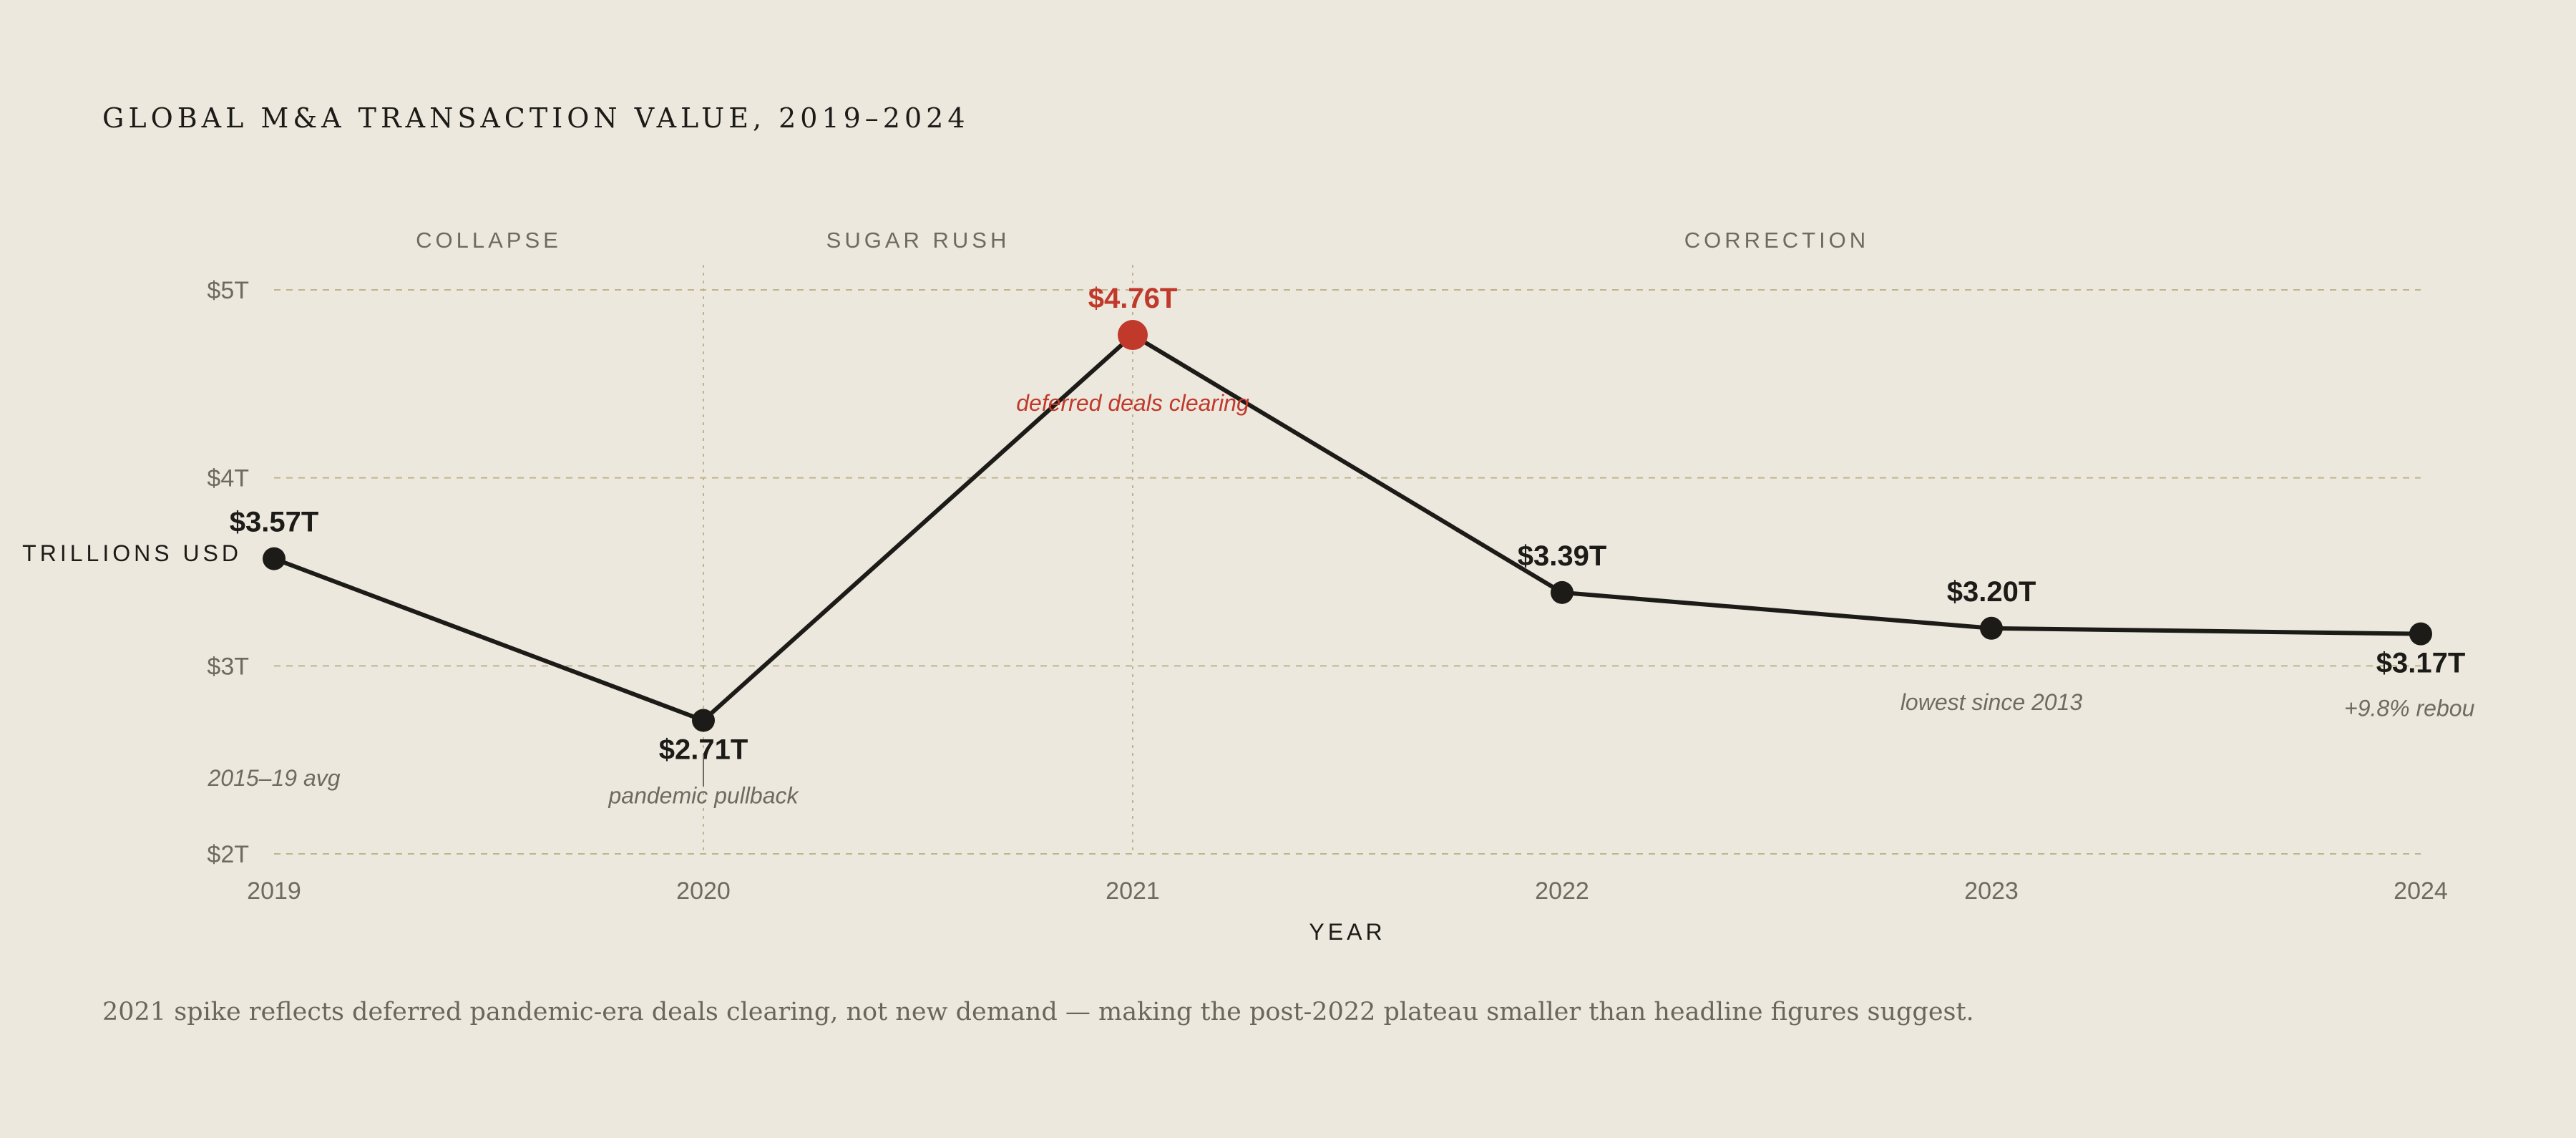 The width and height of the screenshot is (2576, 1138). What do you see at coordinates (1347, 891) in the screenshot?
I see `x-tick-layer: 2019 2020 2021 2022 2023 2024` at bounding box center [1347, 891].